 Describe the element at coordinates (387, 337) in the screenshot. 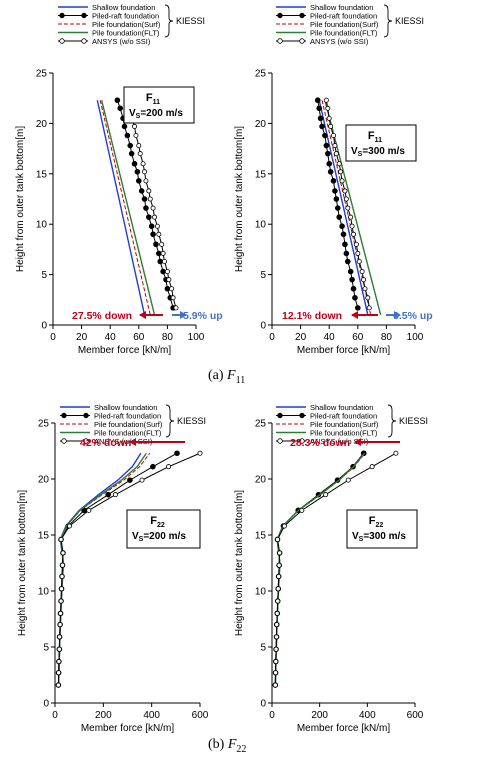

I see `x-tick-label: 80` at that location.